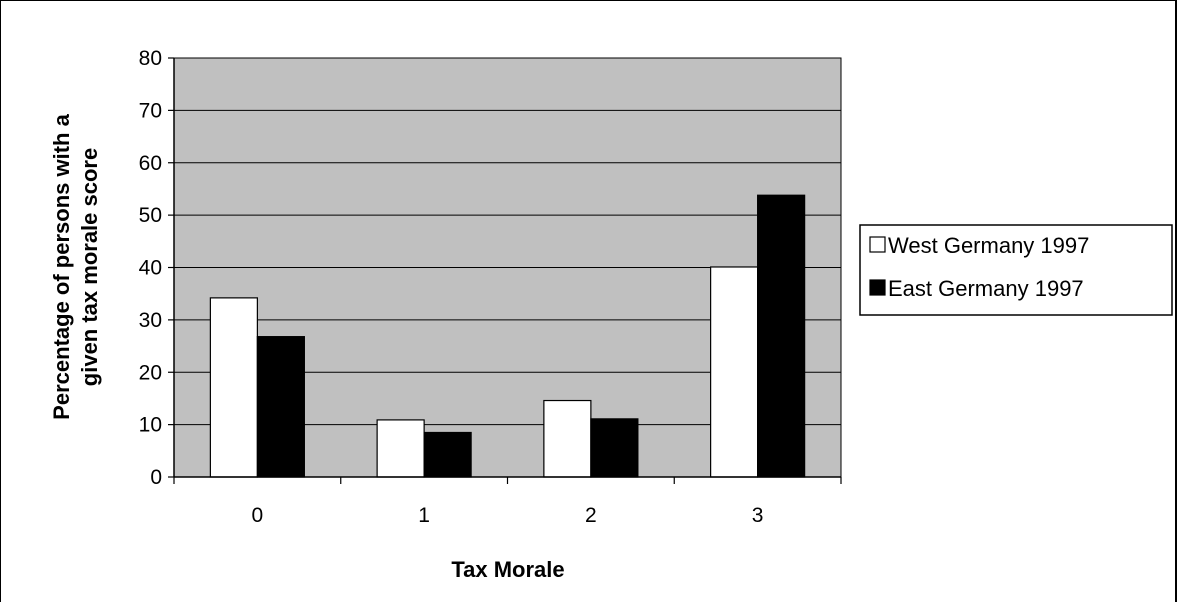 Image resolution: width=1179 pixels, height=608 pixels. What do you see at coordinates (591, 515) in the screenshot?
I see `x-tick-label: 2` at bounding box center [591, 515].